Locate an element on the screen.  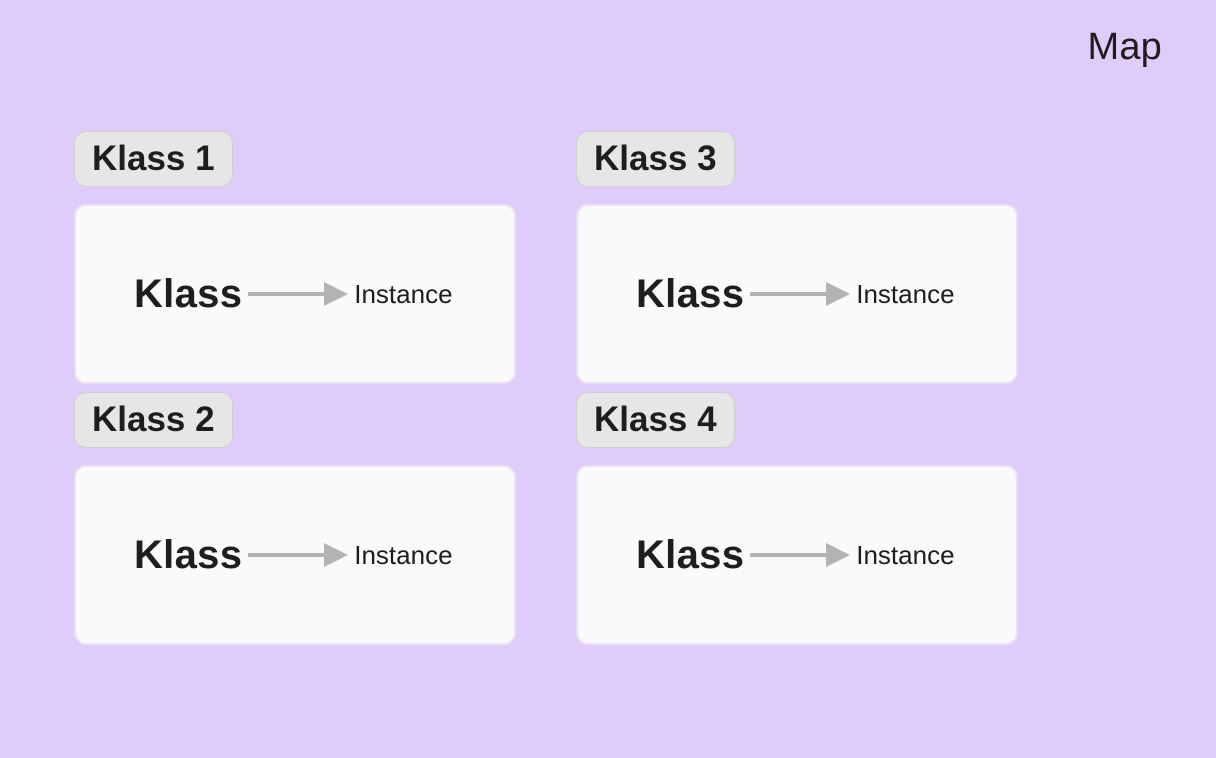
page-title: Map is located at coordinates (1124, 47).